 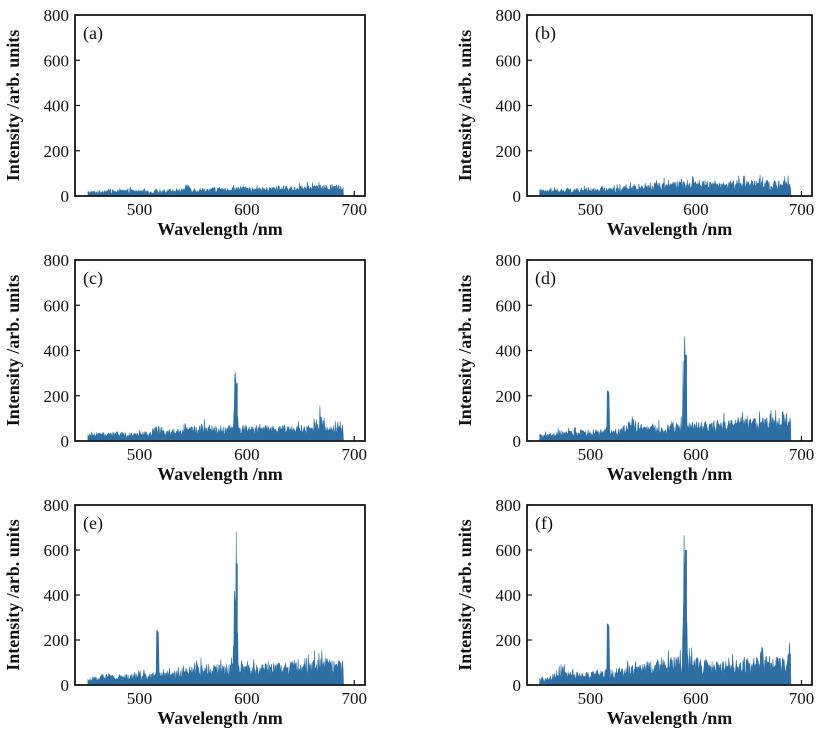 What do you see at coordinates (93, 33) in the screenshot?
I see `panel-label: (a)` at bounding box center [93, 33].